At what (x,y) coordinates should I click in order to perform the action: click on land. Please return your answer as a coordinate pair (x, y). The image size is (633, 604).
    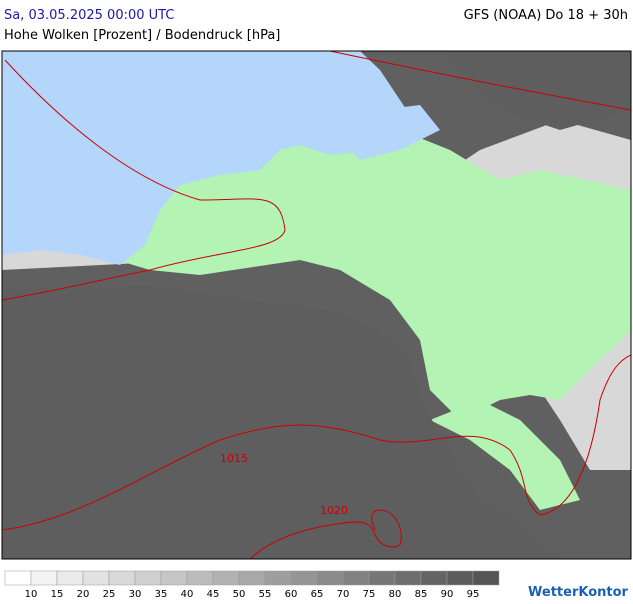
    Looking at the image, I should click on (505, 455).